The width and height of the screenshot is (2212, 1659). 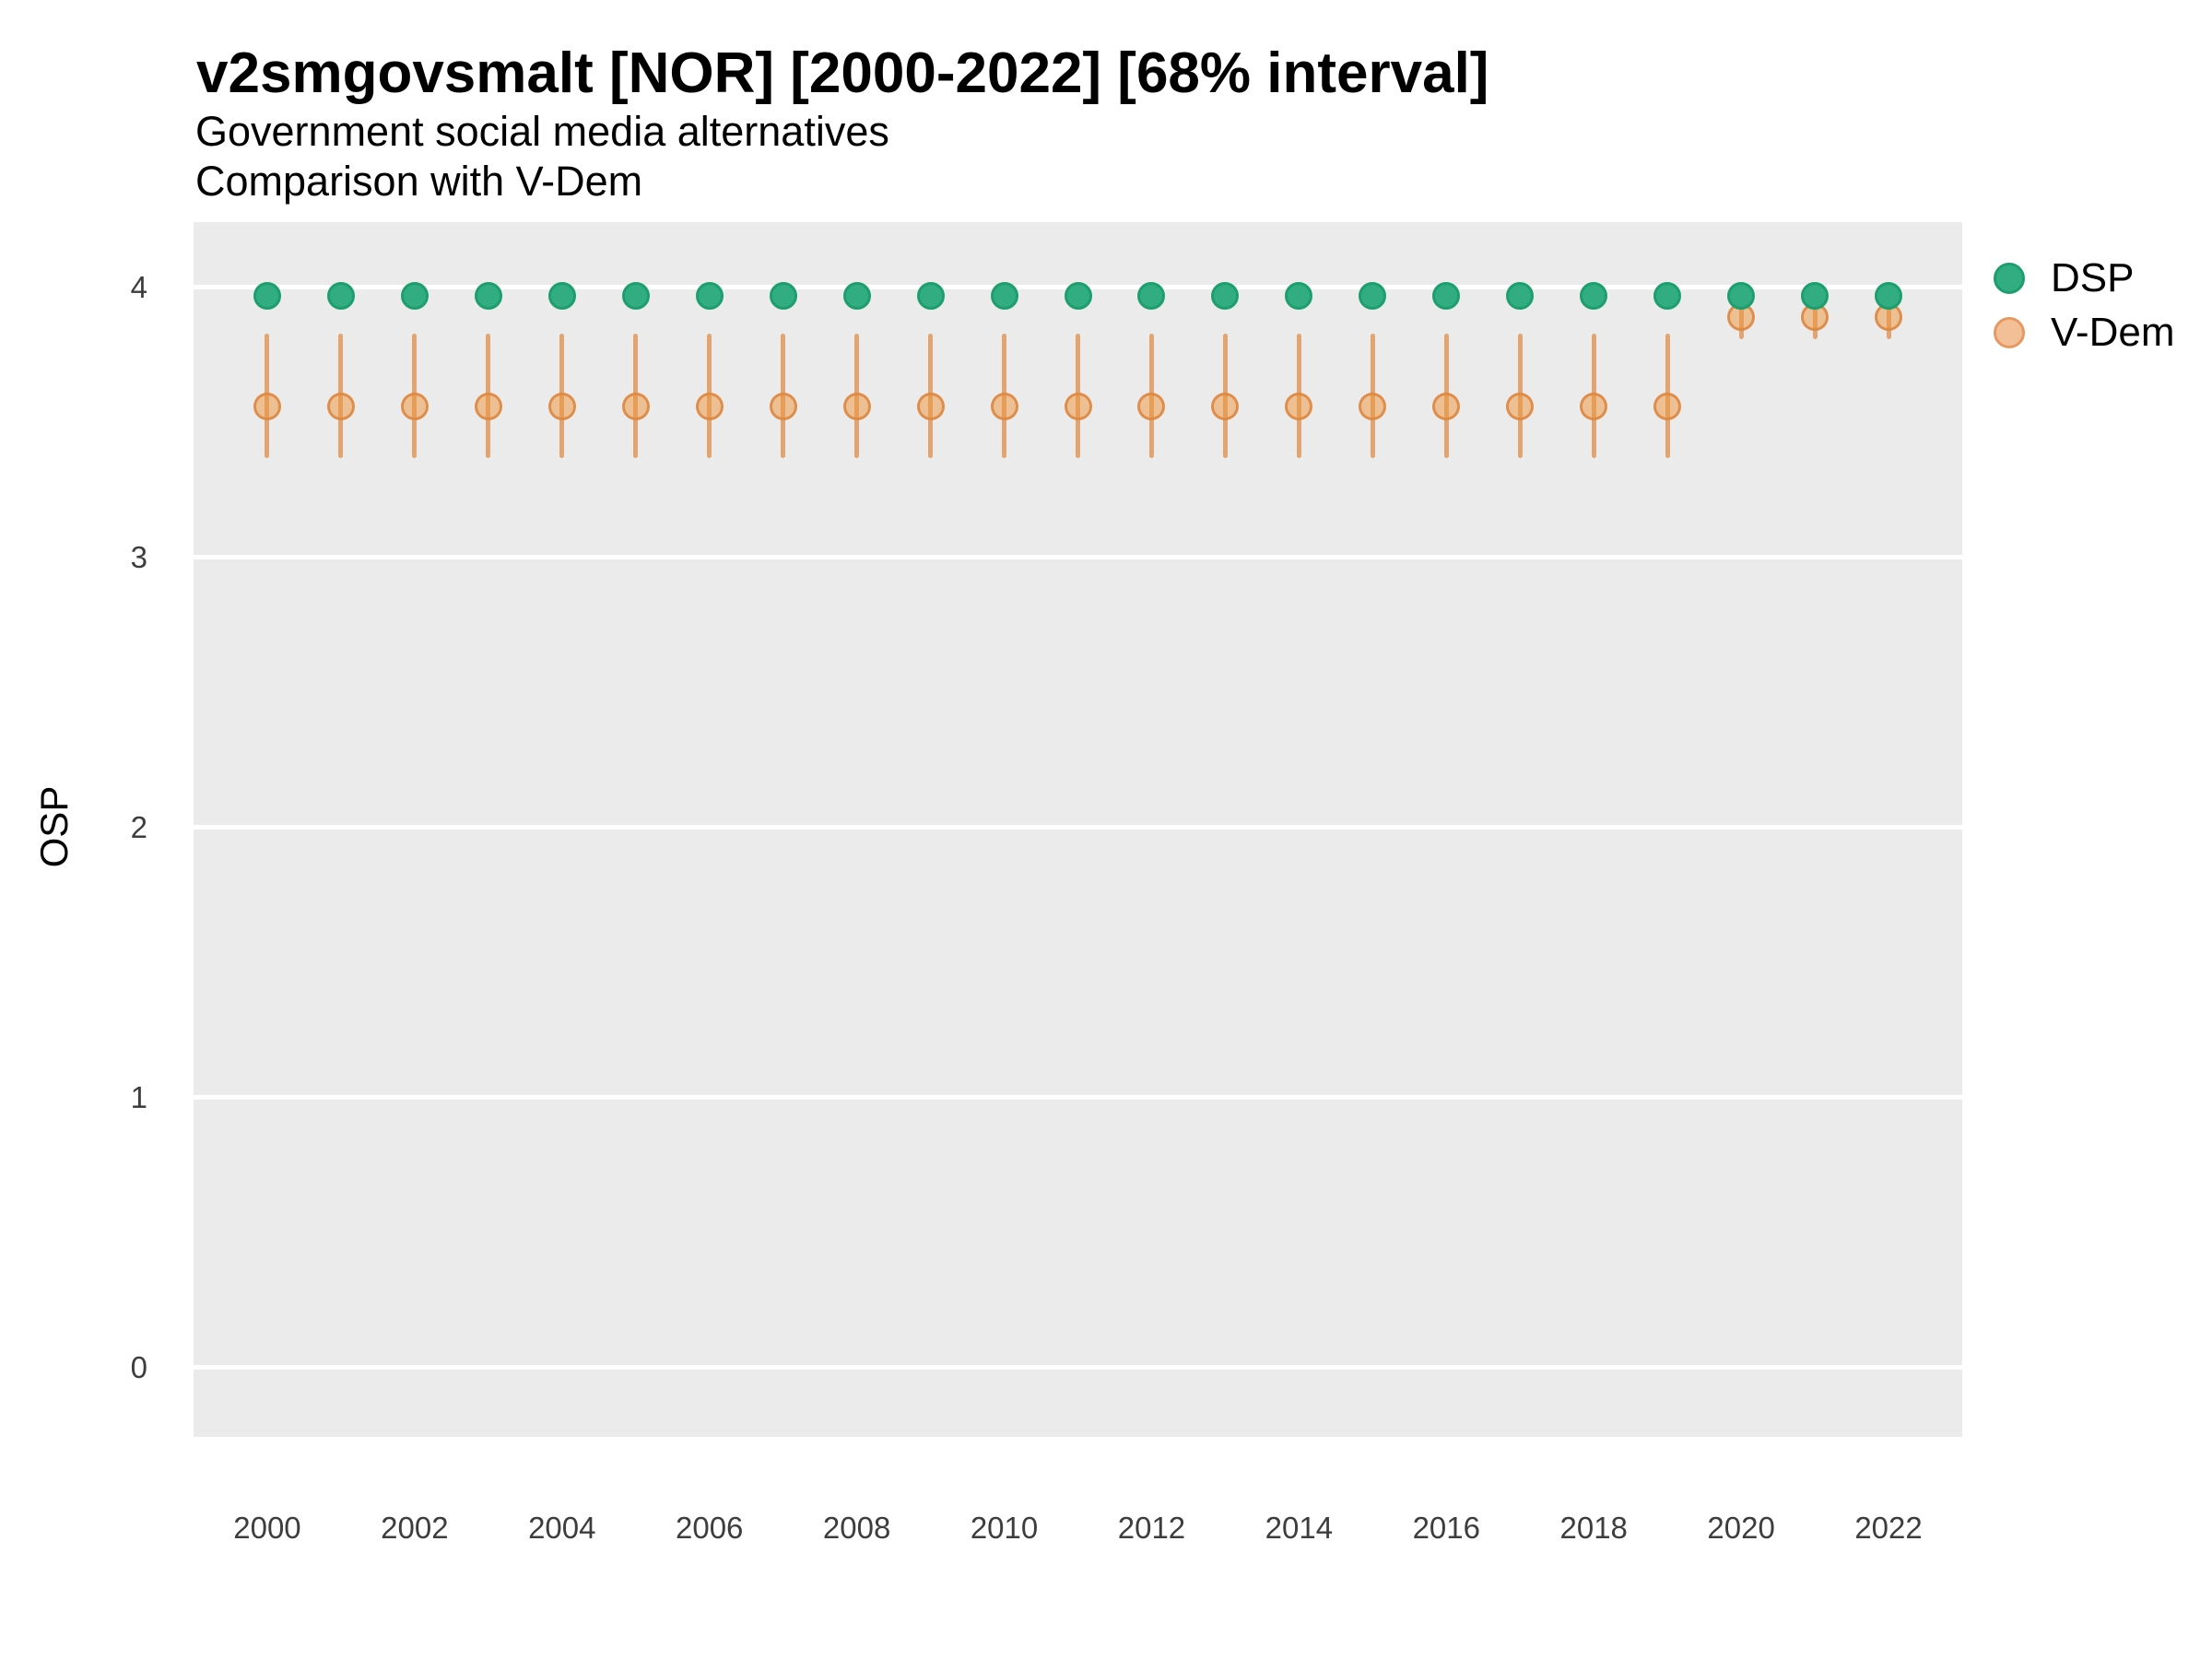 I want to click on y-tick-label: 3, so click(x=138, y=556).